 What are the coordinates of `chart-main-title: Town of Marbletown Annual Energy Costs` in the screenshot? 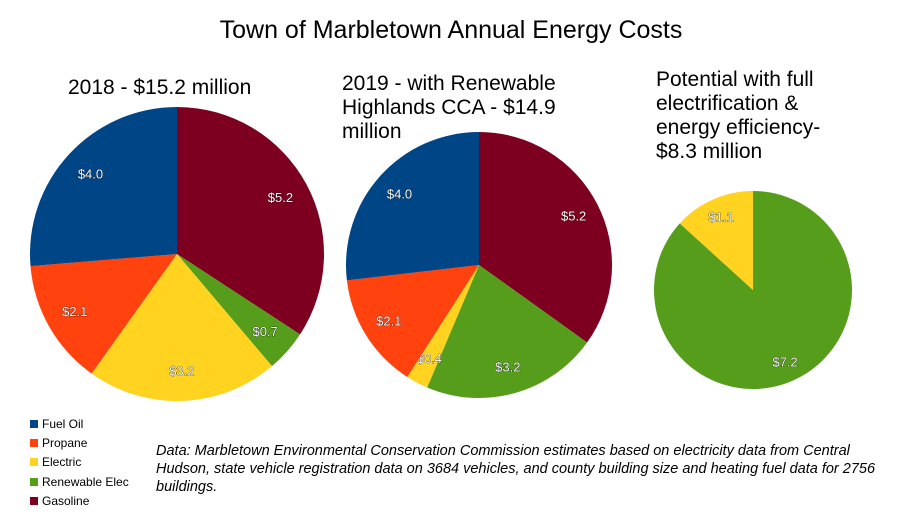 It's located at (451, 30).